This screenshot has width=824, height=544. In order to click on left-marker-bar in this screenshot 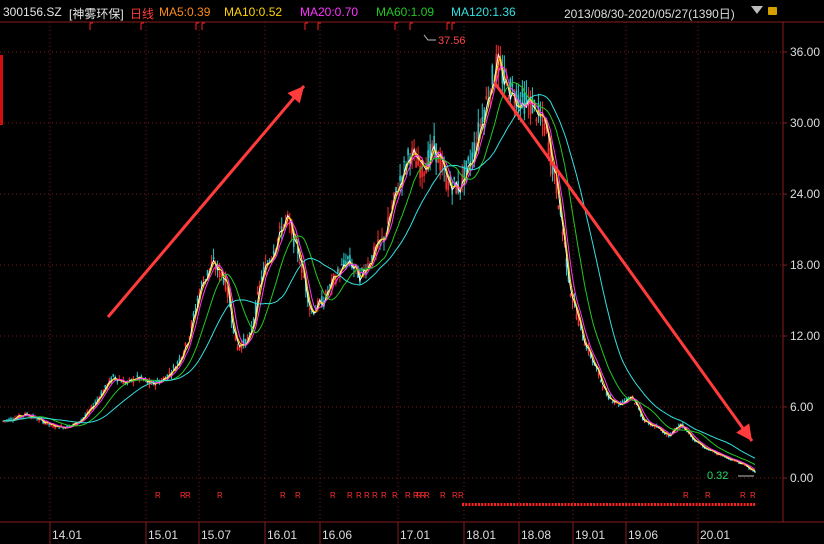, I will do `click(1, 90)`.